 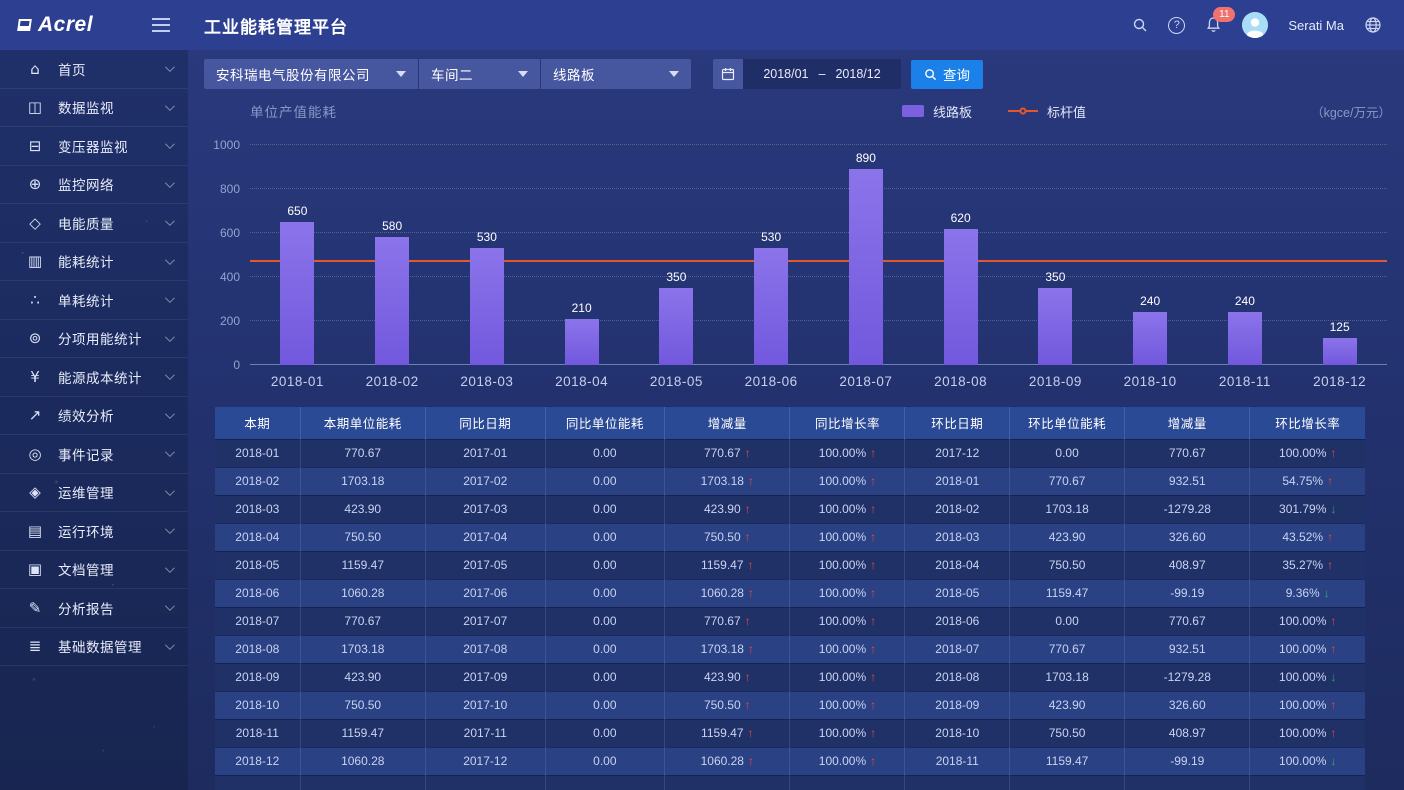 What do you see at coordinates (229, 277) in the screenshot?
I see `y-axis-tick: 400` at bounding box center [229, 277].